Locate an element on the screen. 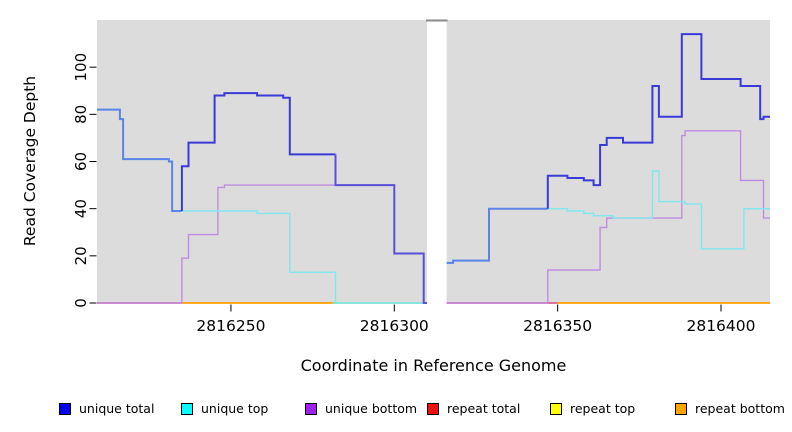 This screenshot has height=432, width=792. legend-item: unique top is located at coordinates (224, 408).